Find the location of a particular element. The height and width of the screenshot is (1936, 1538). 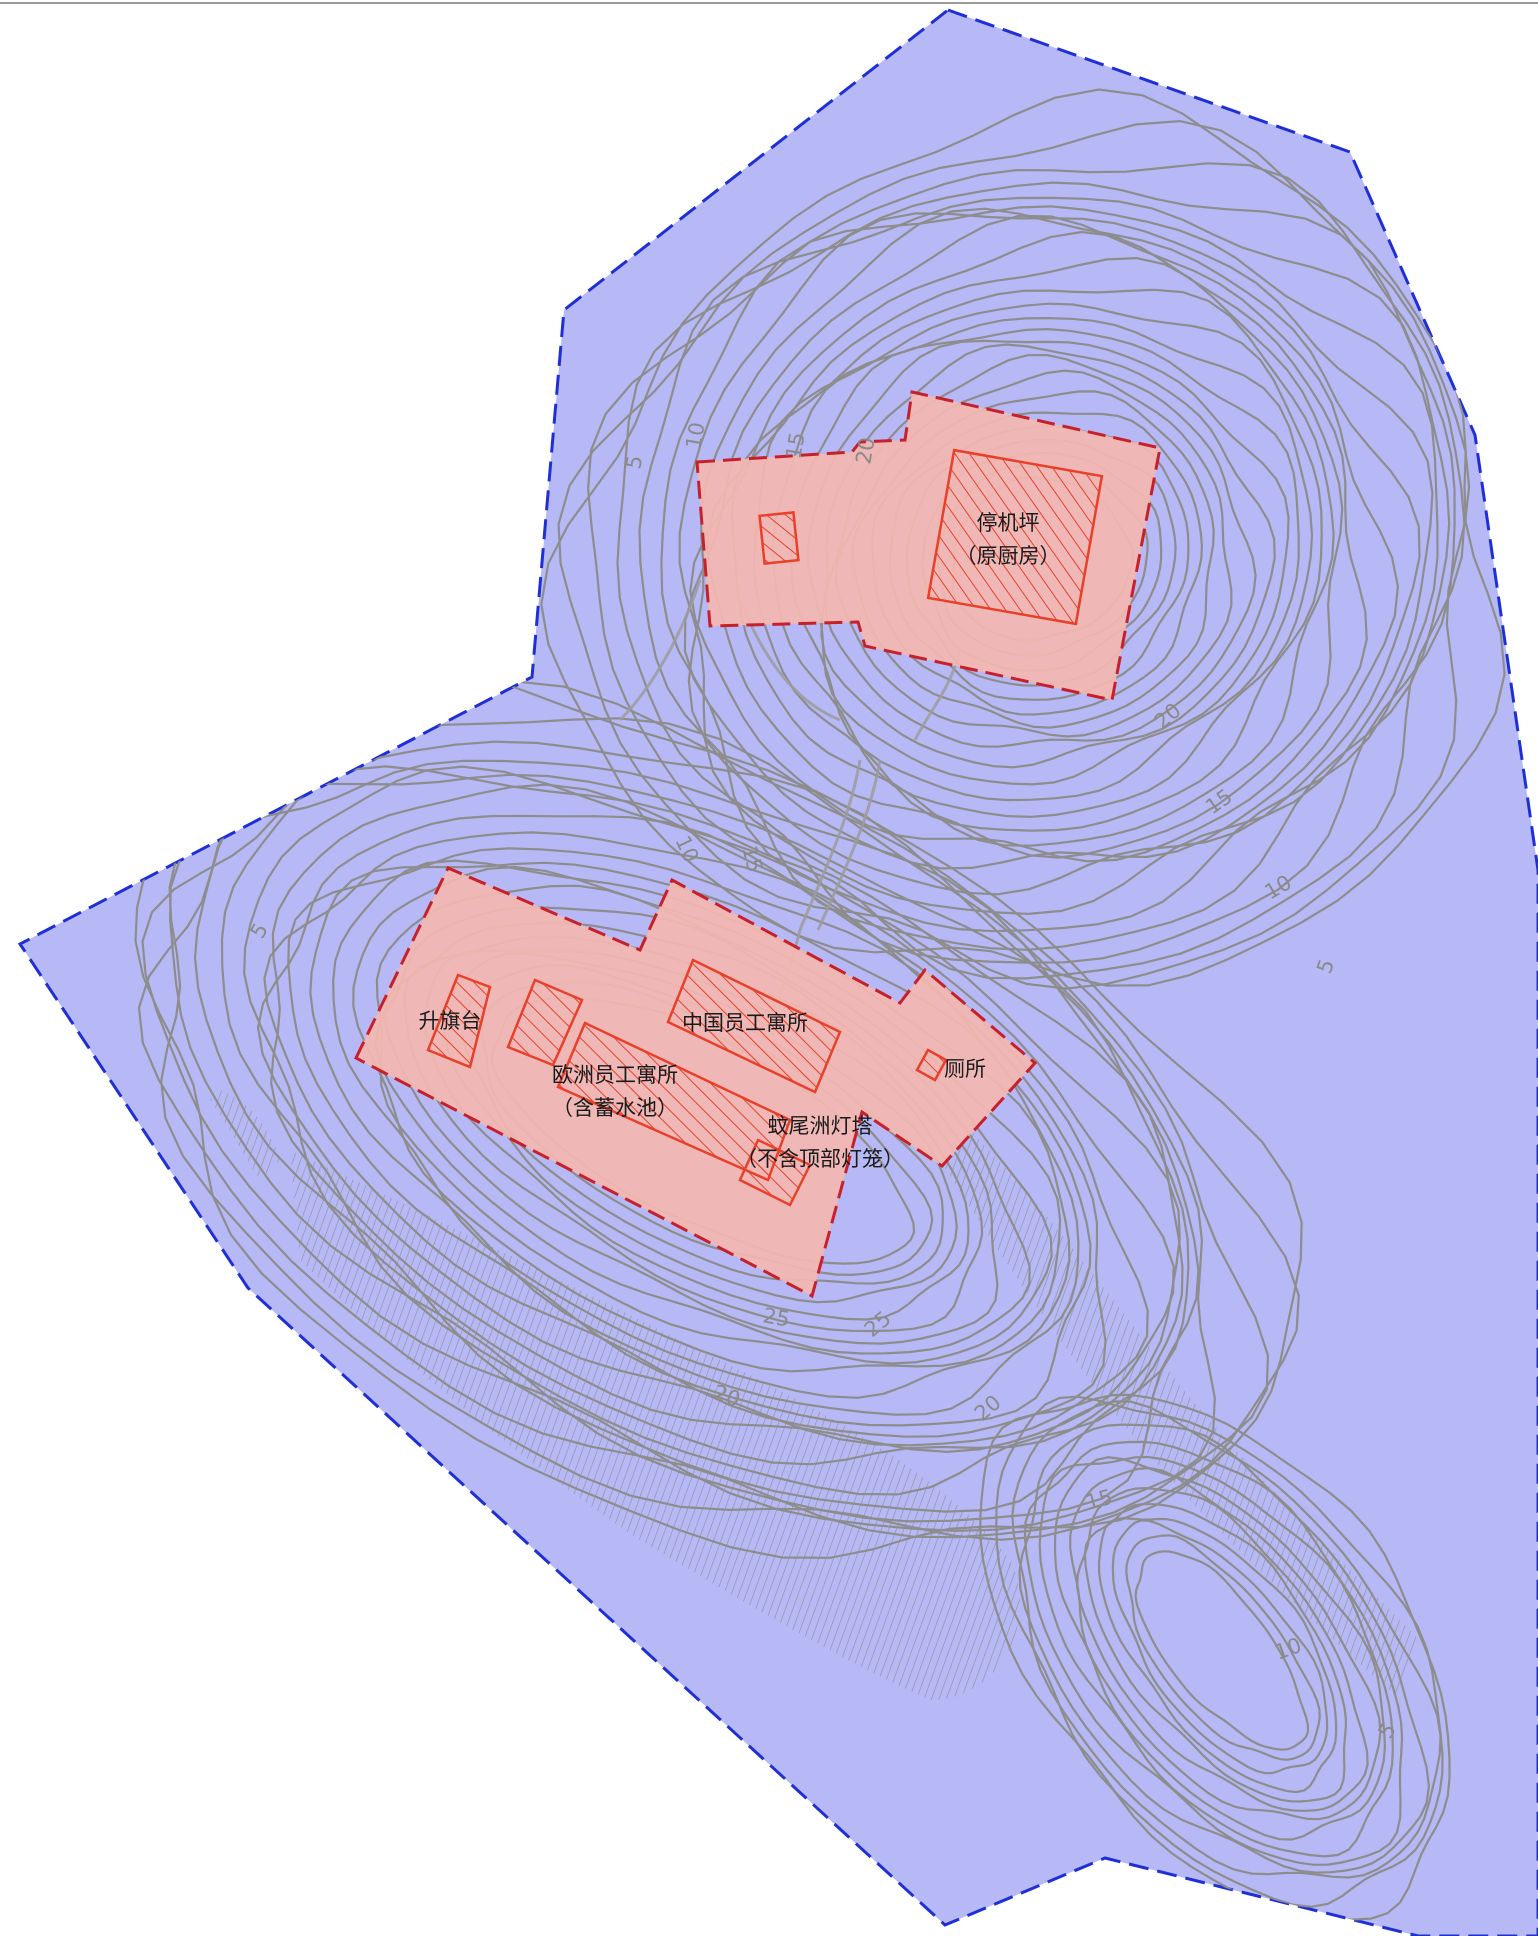

elevation-label: 20 is located at coordinates (865, 450).